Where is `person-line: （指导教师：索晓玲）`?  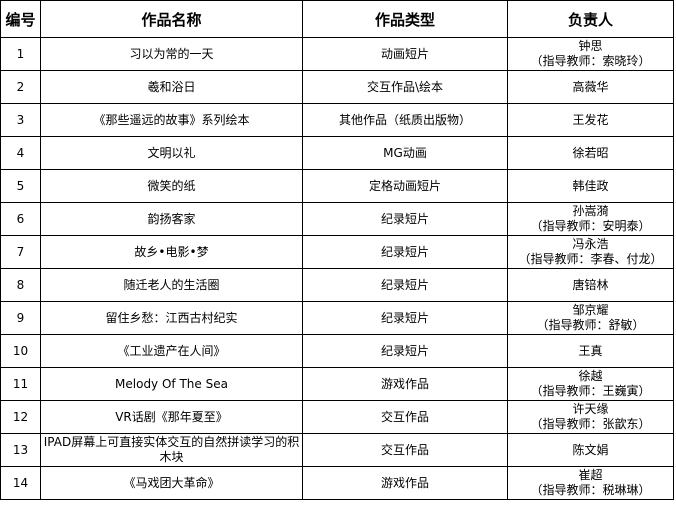
person-line: （指导教师：索晓玲） is located at coordinates (590, 61).